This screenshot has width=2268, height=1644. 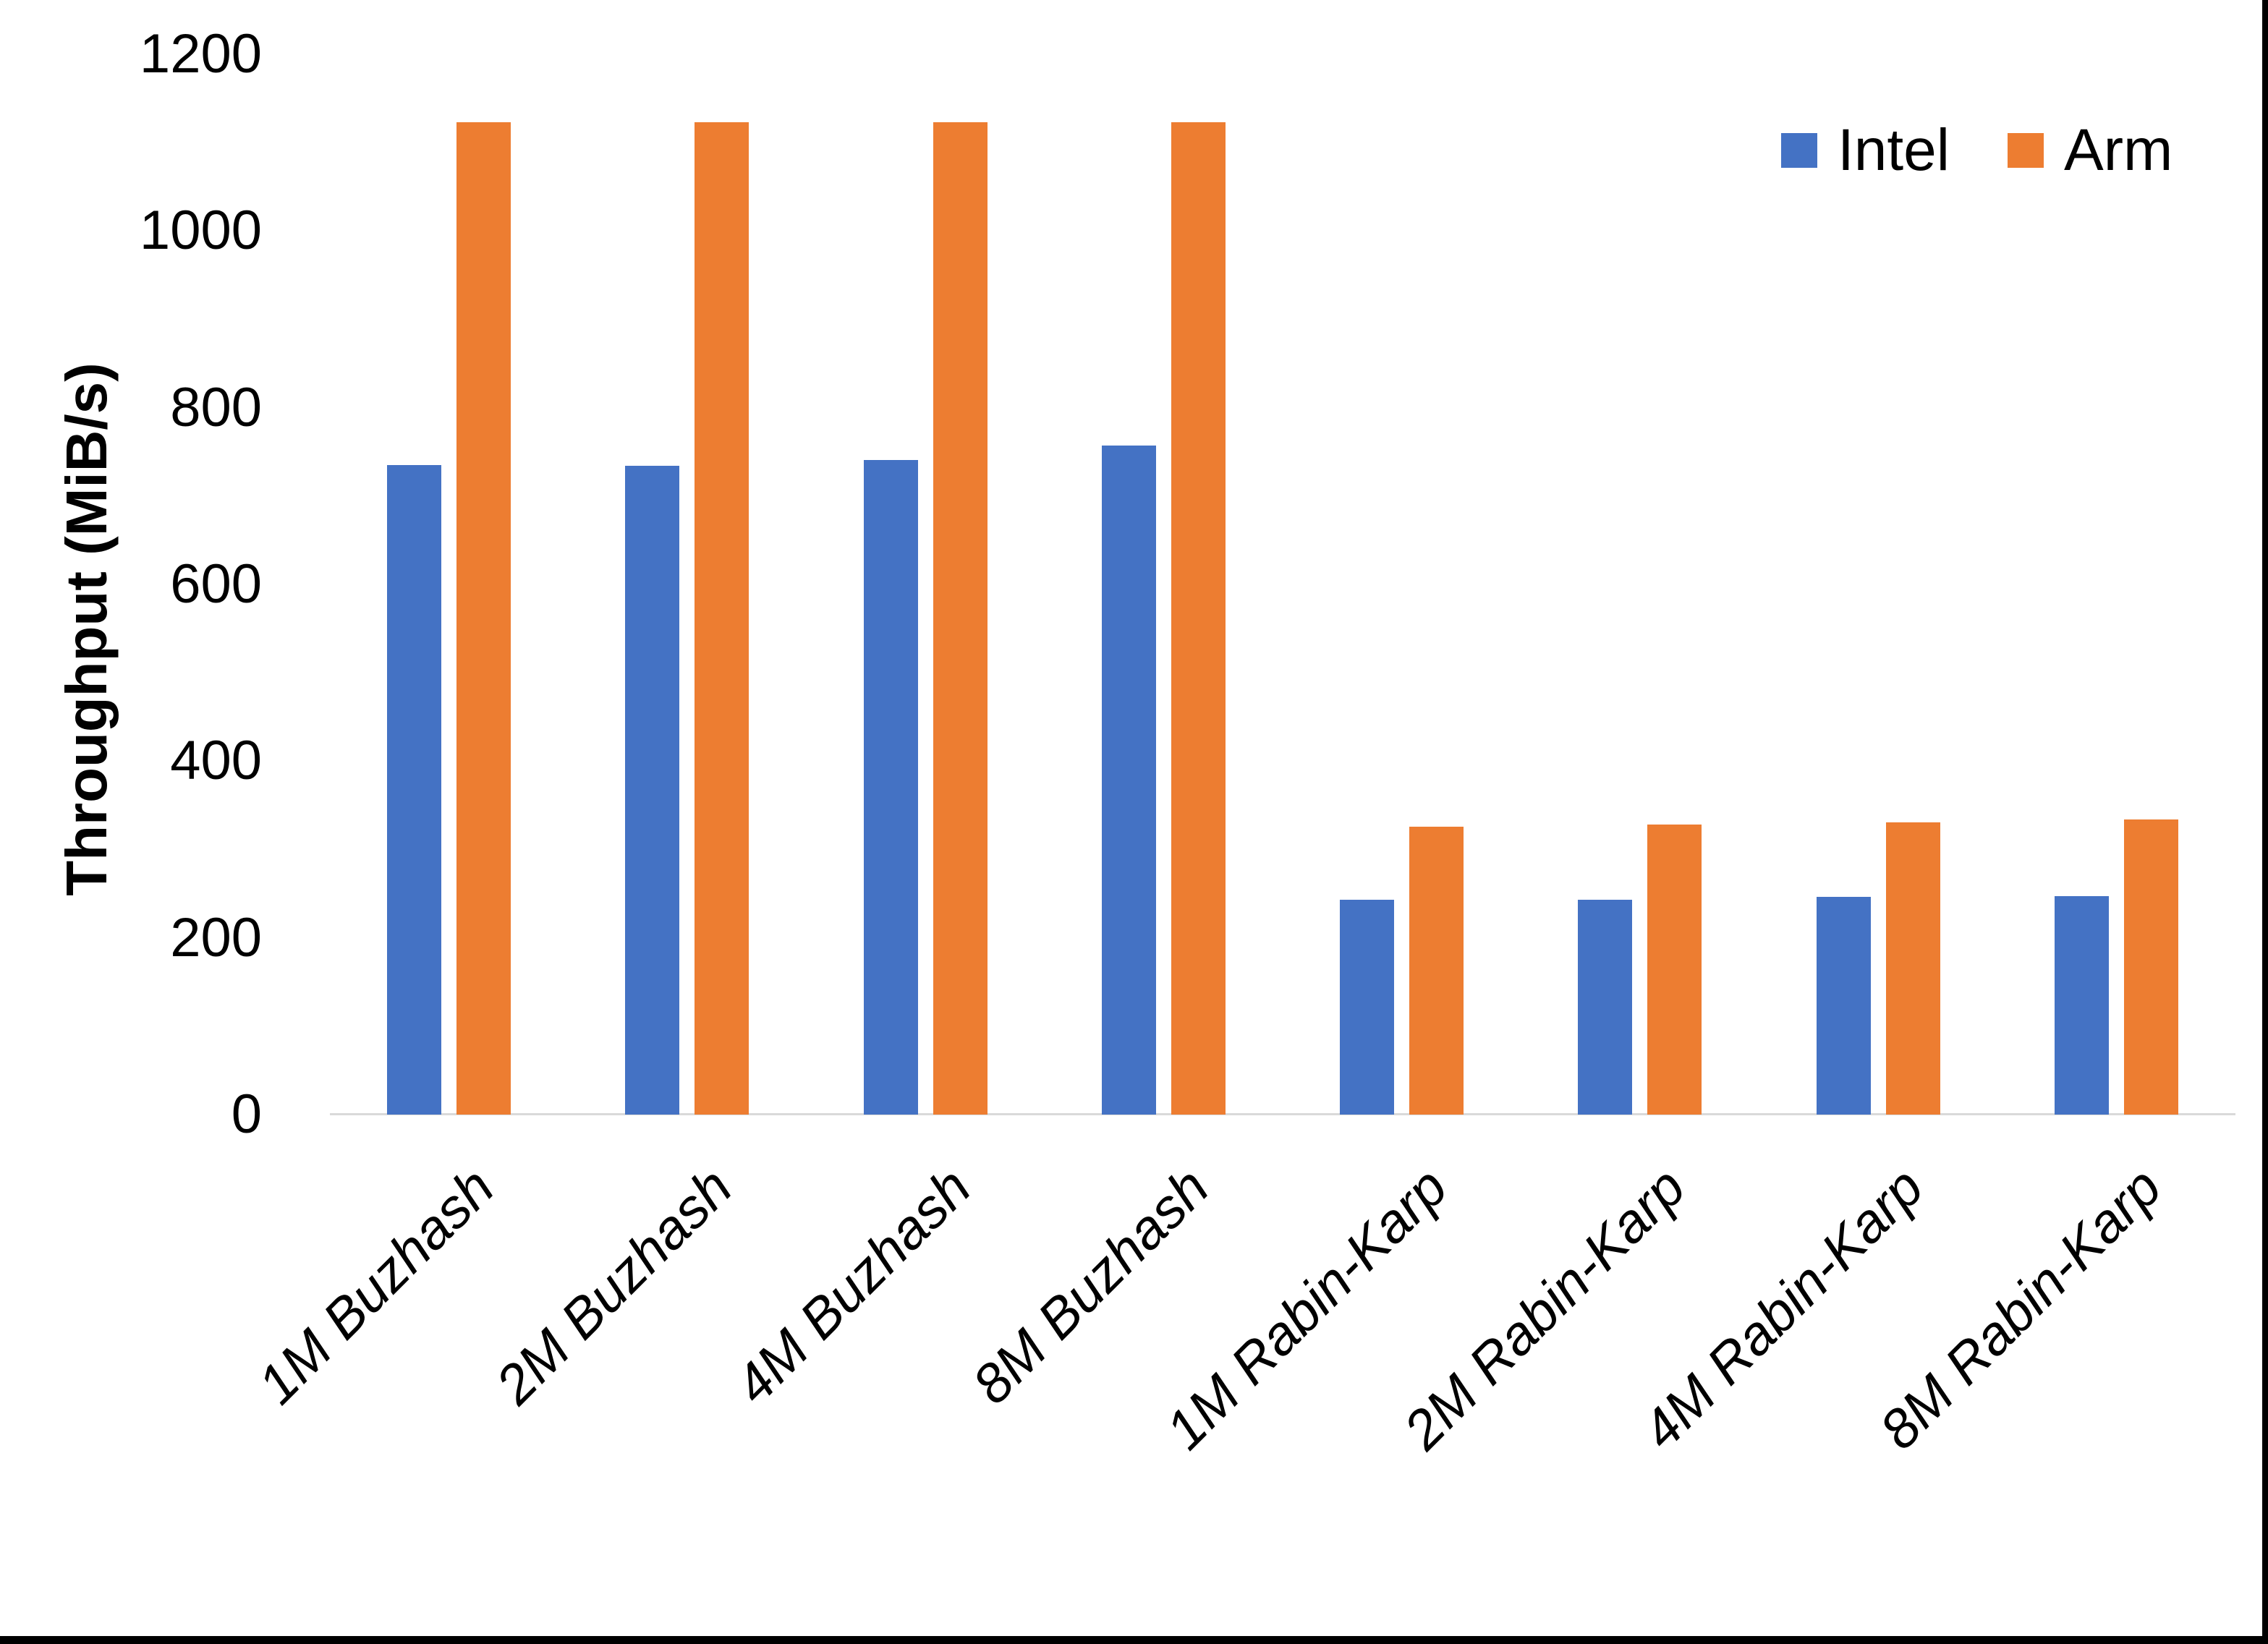 What do you see at coordinates (1367, 1007) in the screenshot?
I see `bar-intel-1m-rabin-karp` at bounding box center [1367, 1007].